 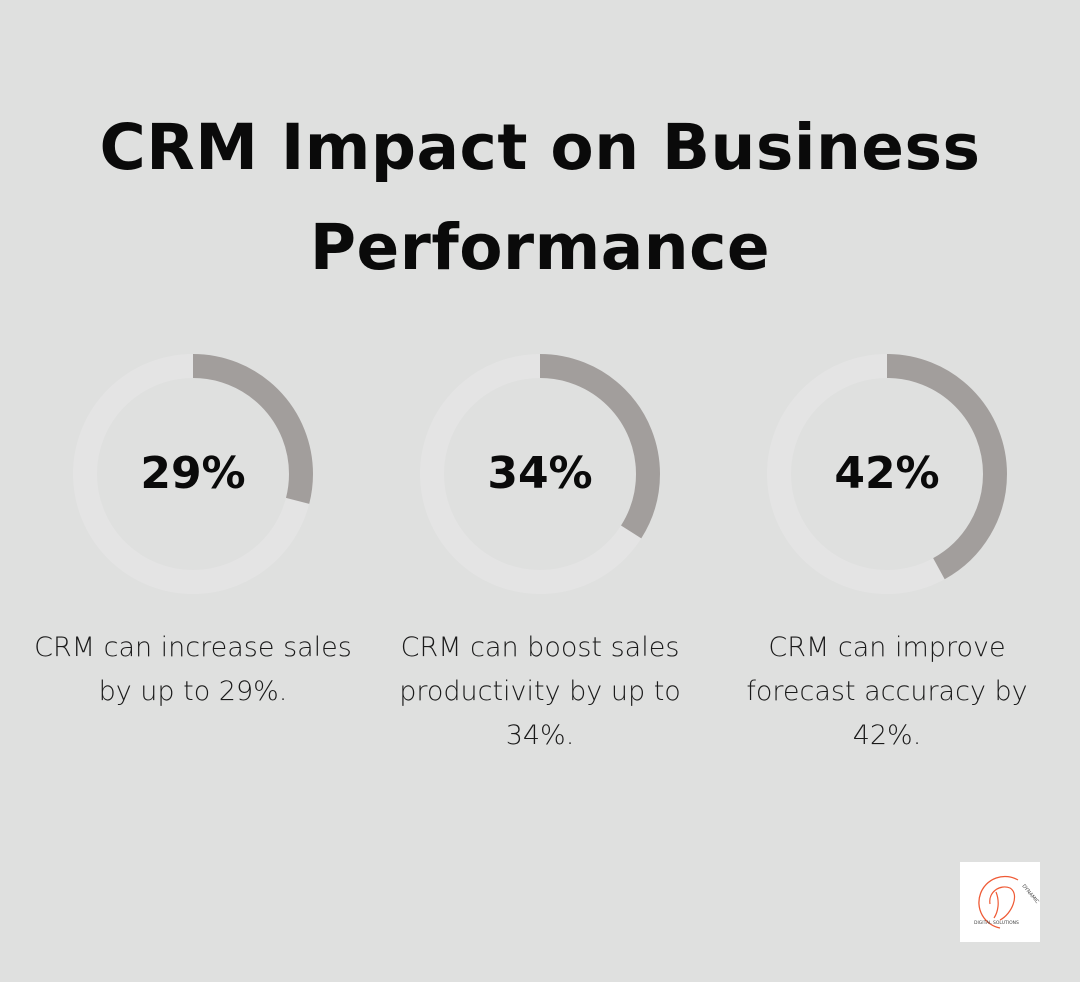 I want to click on svg-text: DYNAMIC, so click(x=1030, y=894).